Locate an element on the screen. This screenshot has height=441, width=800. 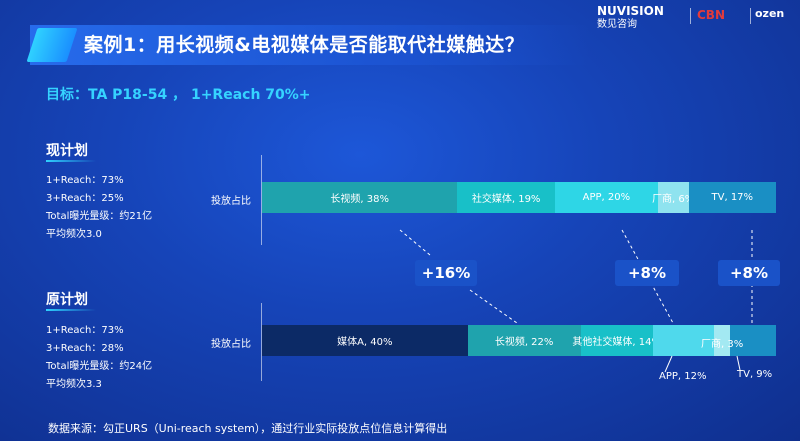
bar-segment-label: 厂商, 6% is located at coordinates (673, 199).